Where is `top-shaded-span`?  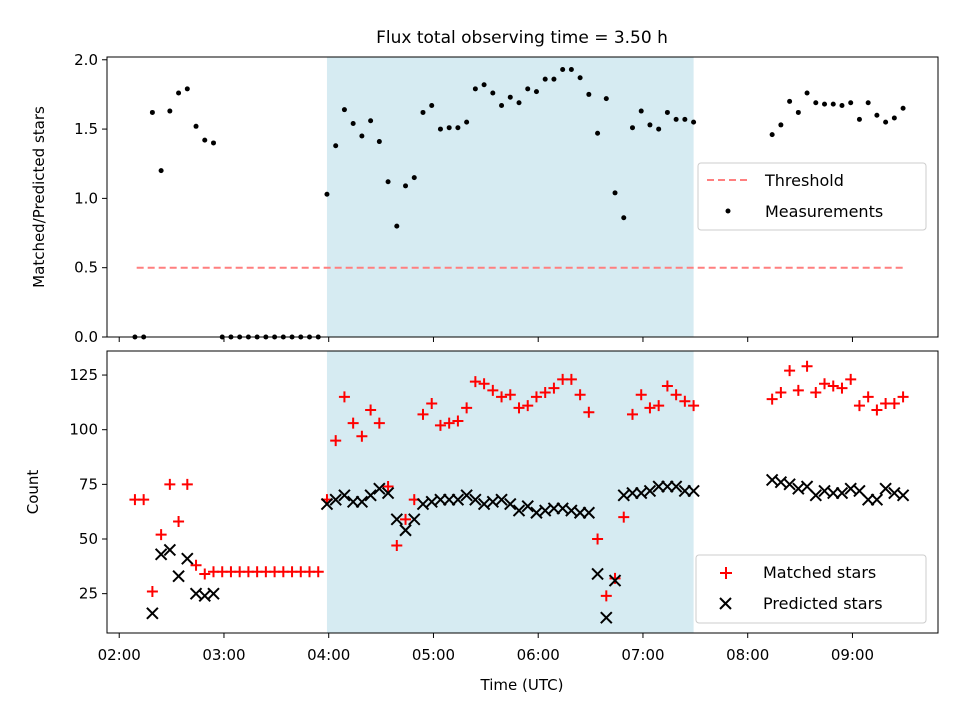
top-shaded-span is located at coordinates (510, 197).